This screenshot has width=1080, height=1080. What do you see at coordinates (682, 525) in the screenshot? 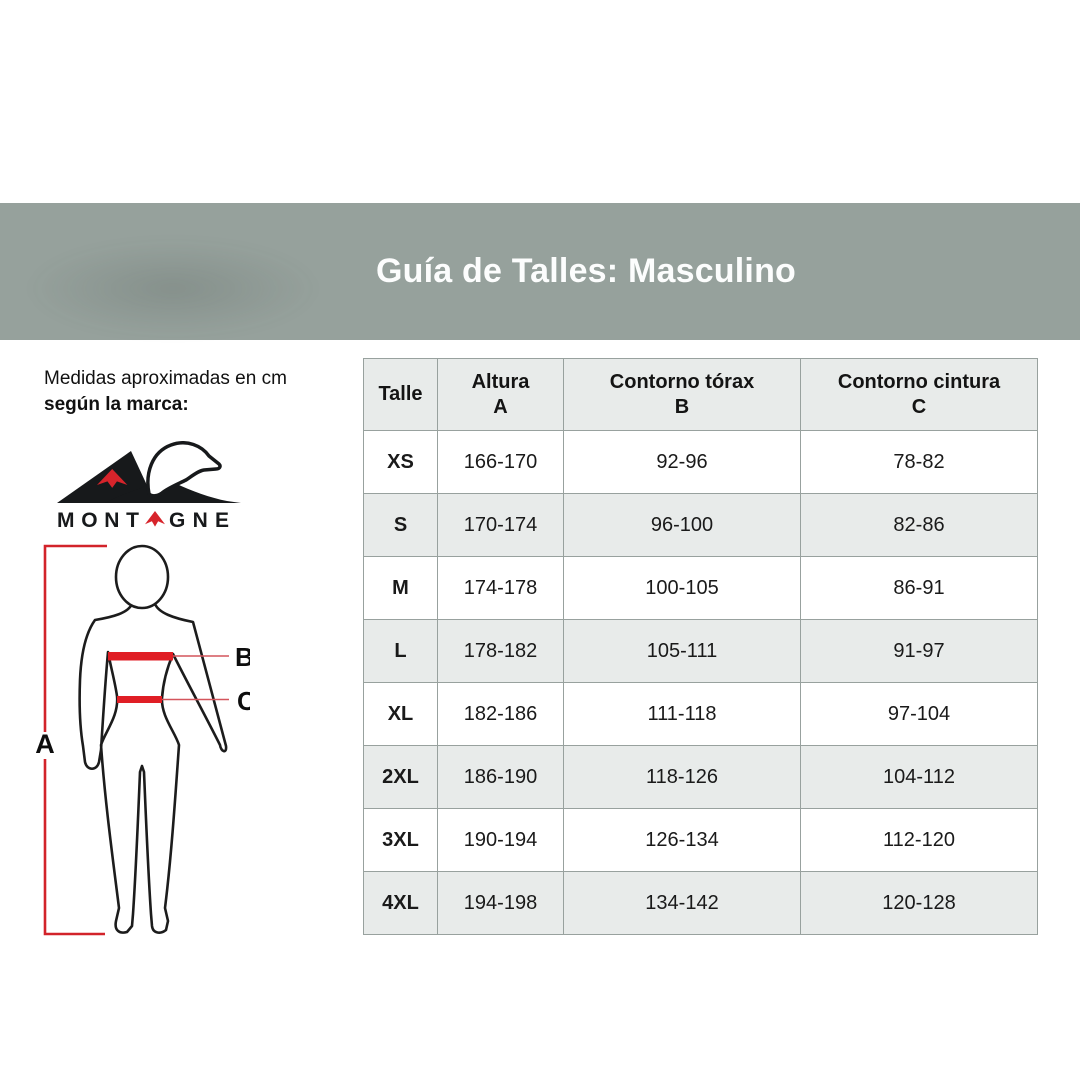
I see `cell-torax: 96-100` at bounding box center [682, 525].